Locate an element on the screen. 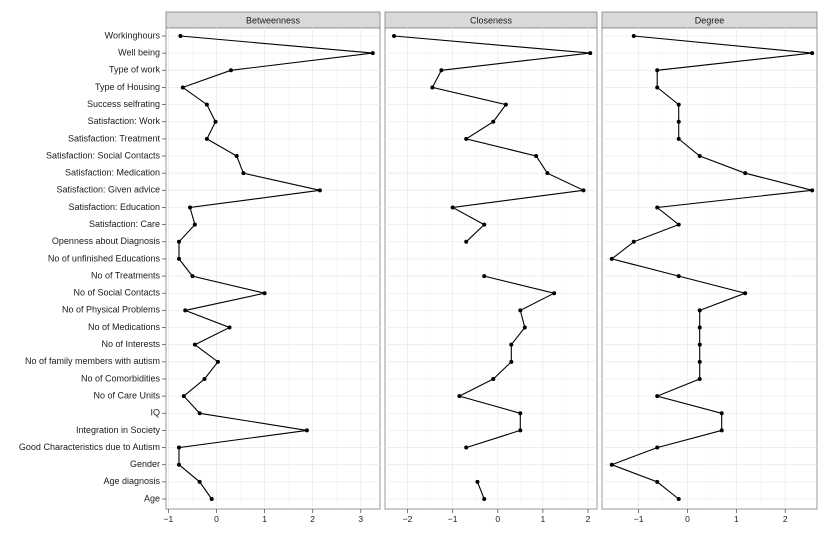 This screenshot has height=543, width=830. y-tick-label: Good Characteristics due to Autism is located at coordinates (89, 447).